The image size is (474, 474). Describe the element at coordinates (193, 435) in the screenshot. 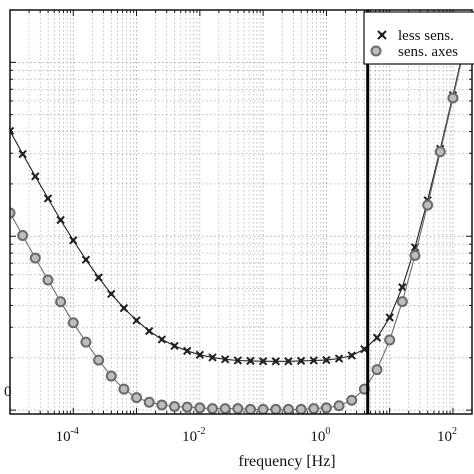

I see `x-tick-label: 10⁻²` at that location.